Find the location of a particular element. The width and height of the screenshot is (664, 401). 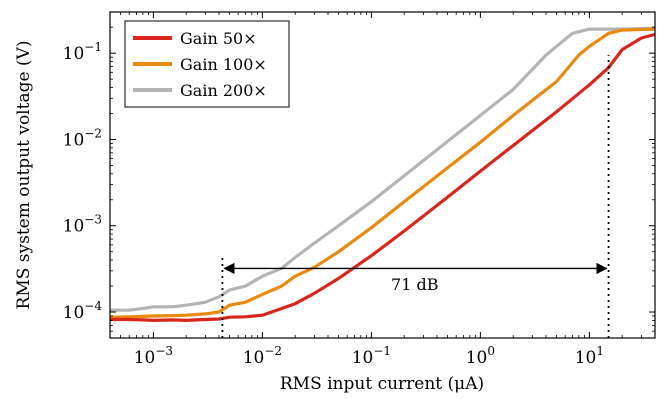

x-tick-label: 10⁻³ is located at coordinates (153, 356).